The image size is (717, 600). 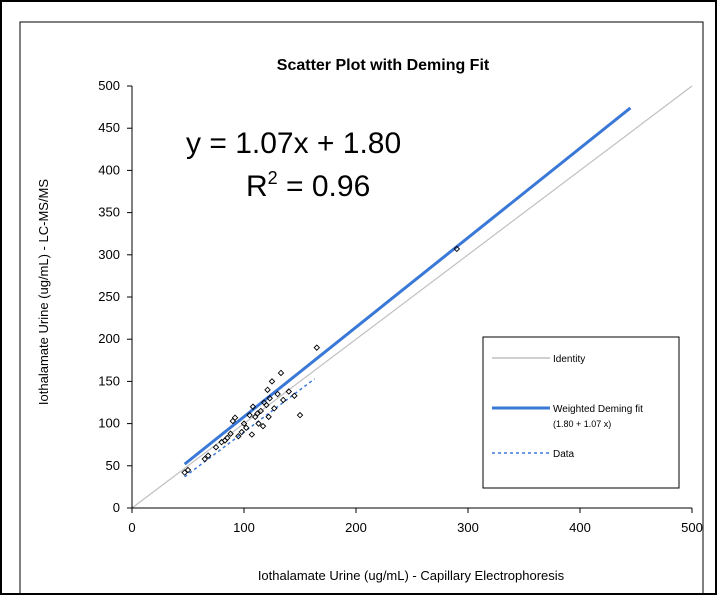 What do you see at coordinates (109, 423) in the screenshot?
I see `y-tick-label: 100` at bounding box center [109, 423].